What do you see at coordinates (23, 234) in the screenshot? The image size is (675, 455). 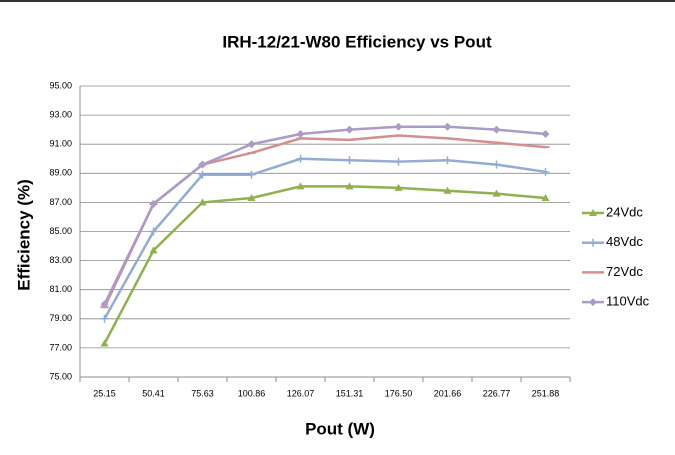 I see `y-axis-label: Efficiency (%)` at bounding box center [23, 234].